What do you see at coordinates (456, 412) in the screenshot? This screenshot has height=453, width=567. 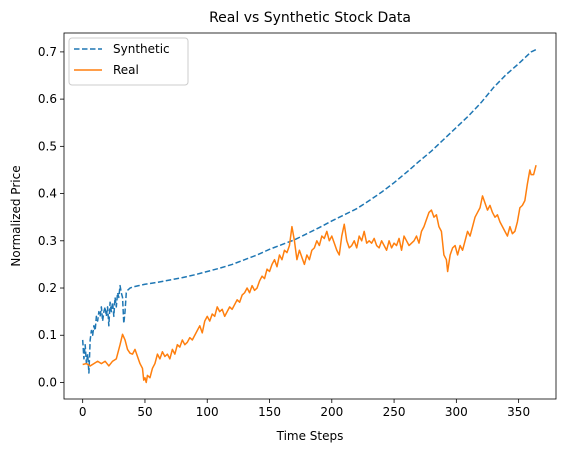 I see `x-tick-label: 300` at bounding box center [456, 412].